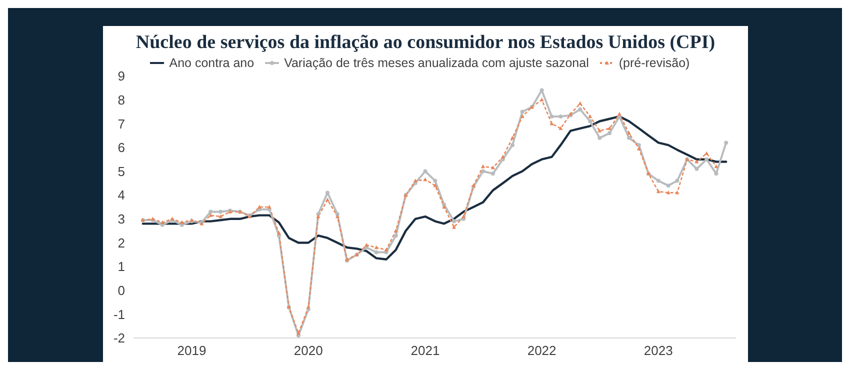 Image resolution: width=850 pixels, height=370 pixels. What do you see at coordinates (121, 124) in the screenshot?
I see `y-tick-label: 7` at bounding box center [121, 124].